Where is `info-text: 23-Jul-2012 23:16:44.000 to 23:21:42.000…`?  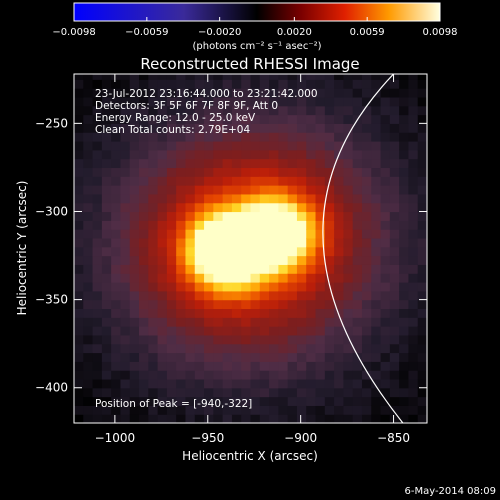 info-text: 23-Jul-2012 23:16:44.000 to 23:21:42.000… is located at coordinates (206, 112).